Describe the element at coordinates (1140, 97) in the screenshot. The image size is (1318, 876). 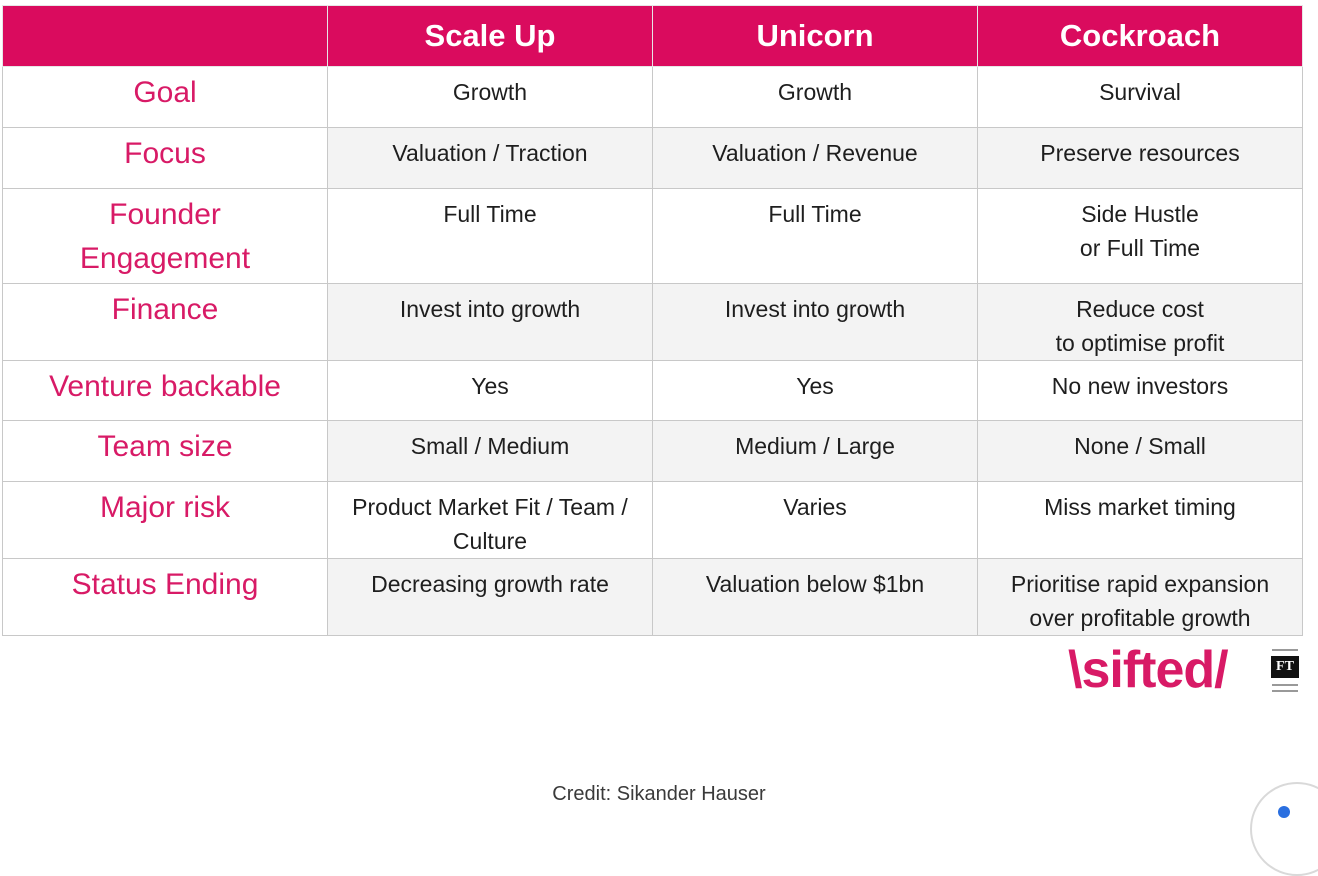
I see `table-cell: Survival` at that location.